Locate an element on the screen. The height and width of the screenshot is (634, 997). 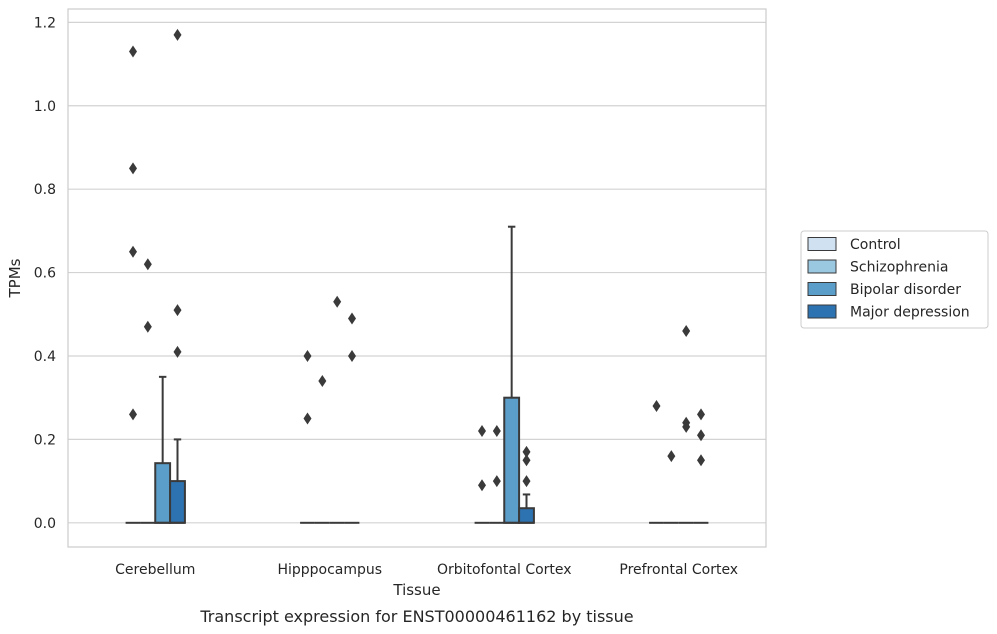
y-tick-label: 0.6 is located at coordinates (45, 274).